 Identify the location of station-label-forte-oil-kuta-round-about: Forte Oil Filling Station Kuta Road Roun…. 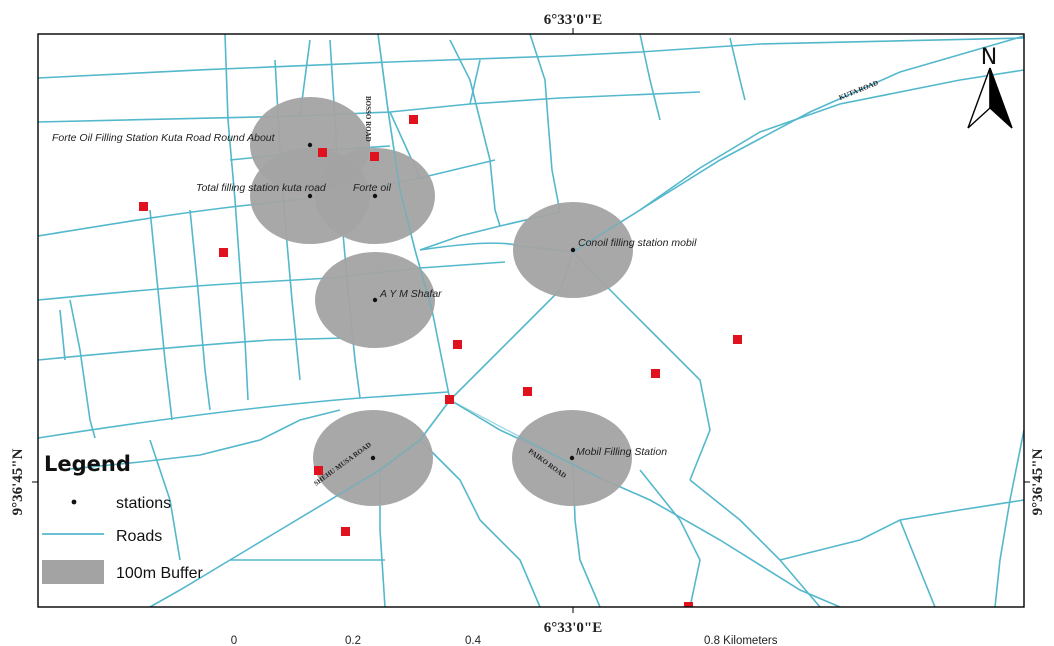
(164, 138).